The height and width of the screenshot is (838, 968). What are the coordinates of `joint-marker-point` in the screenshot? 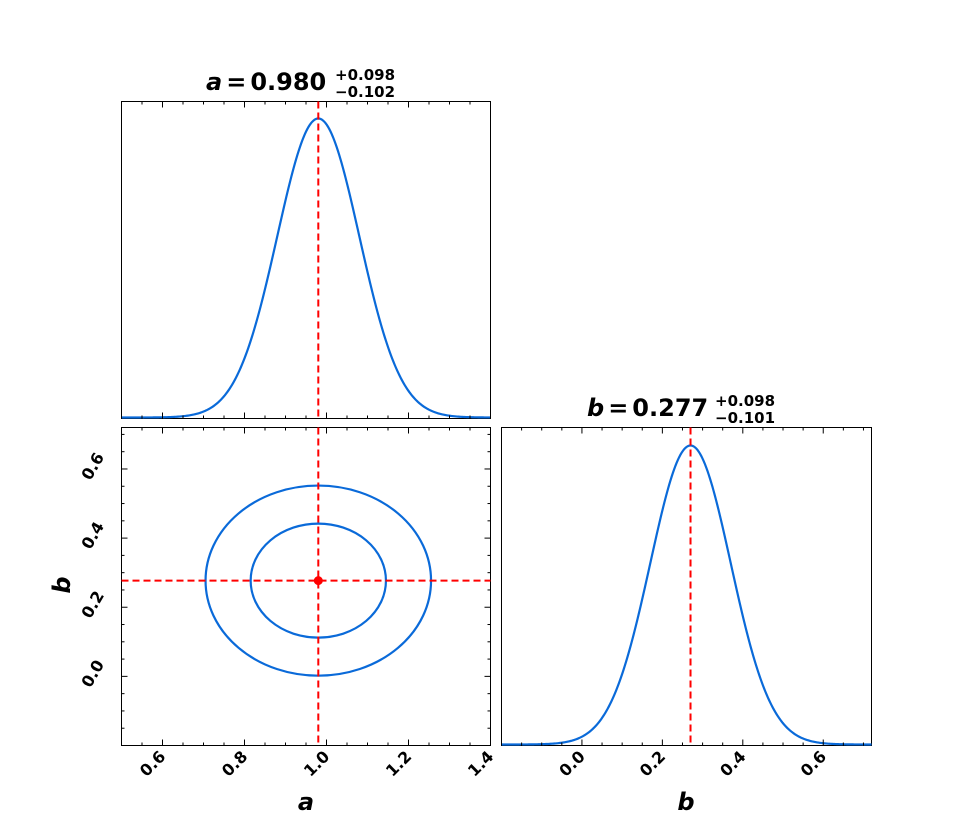 It's located at (318, 581).